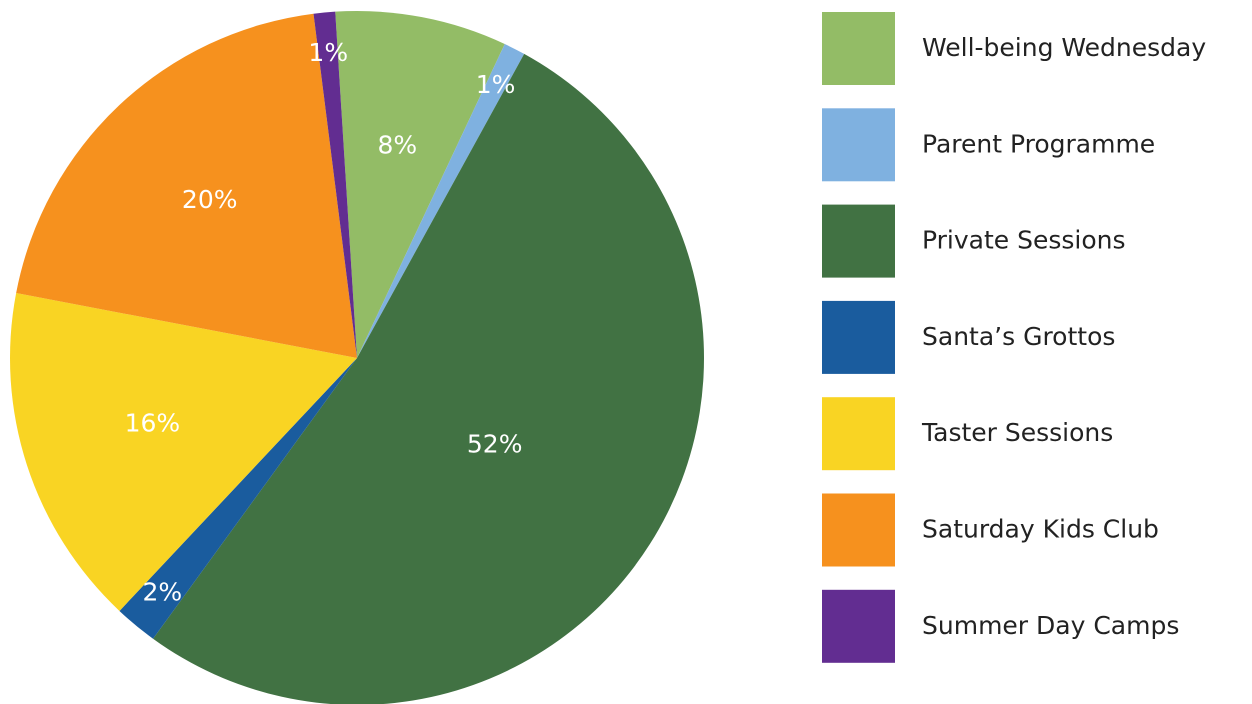 The height and width of the screenshot is (704, 1252). What do you see at coordinates (495, 443) in the screenshot?
I see `slice-label: 52%` at bounding box center [495, 443].